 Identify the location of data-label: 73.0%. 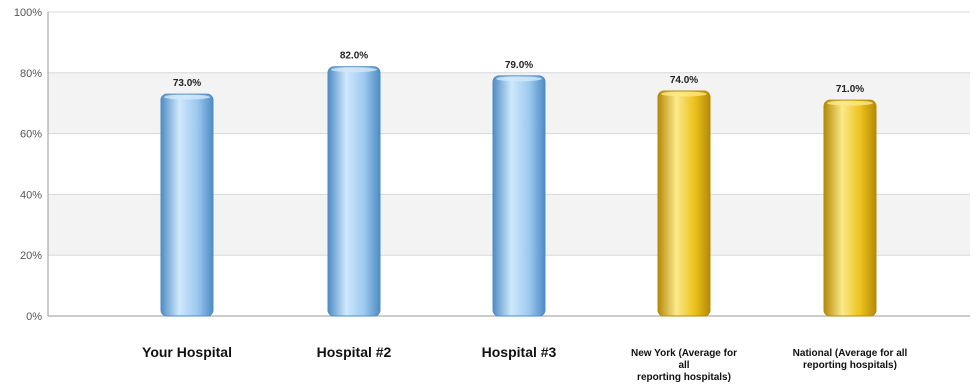
(187, 83).